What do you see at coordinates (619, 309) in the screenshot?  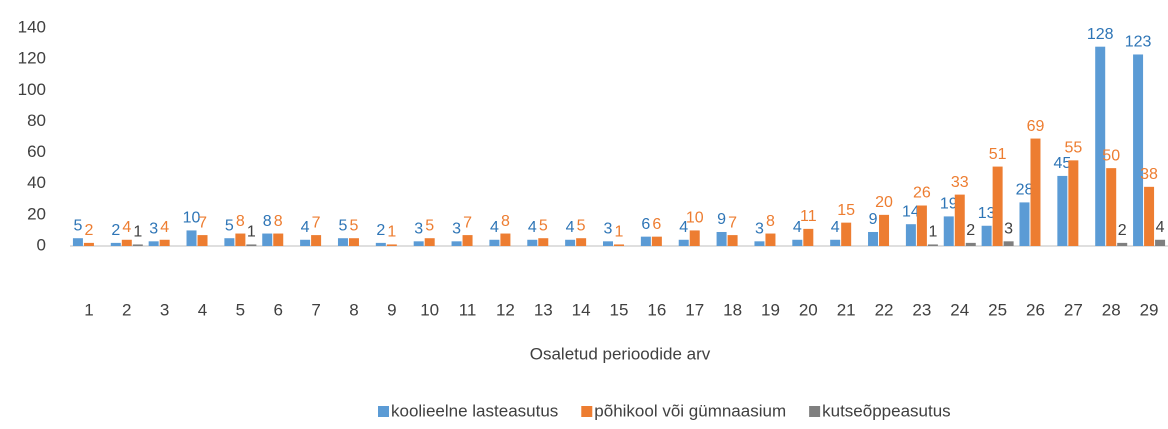 I see `x-tick-label: 15` at bounding box center [619, 309].